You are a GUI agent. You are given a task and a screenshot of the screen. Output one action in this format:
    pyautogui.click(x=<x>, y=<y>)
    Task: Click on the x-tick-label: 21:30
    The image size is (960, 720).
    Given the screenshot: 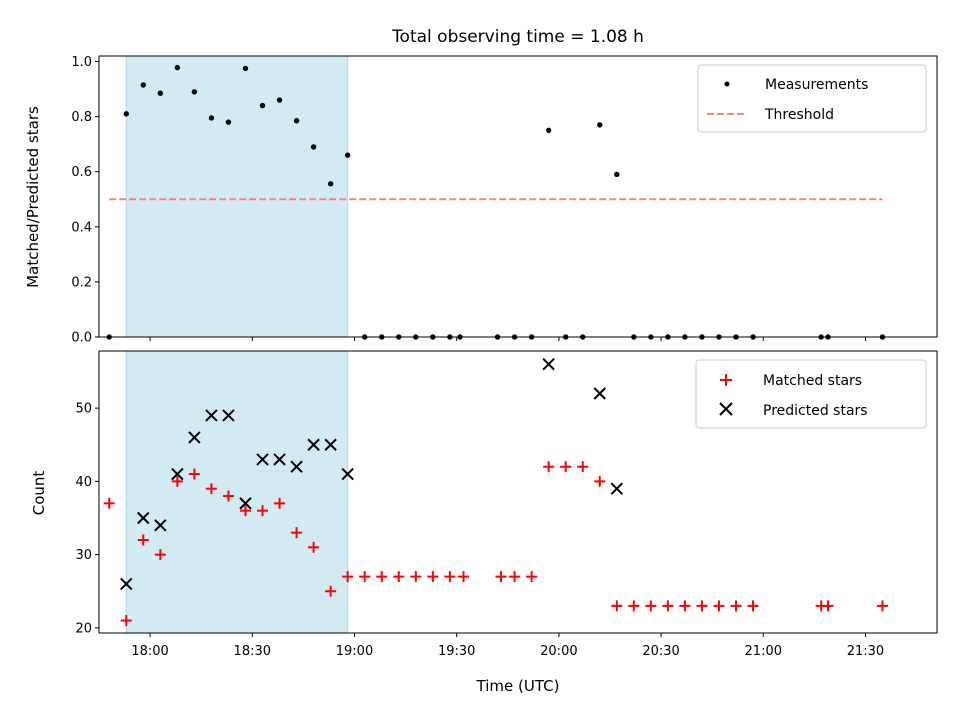 What is the action you would take?
    pyautogui.click(x=865, y=651)
    